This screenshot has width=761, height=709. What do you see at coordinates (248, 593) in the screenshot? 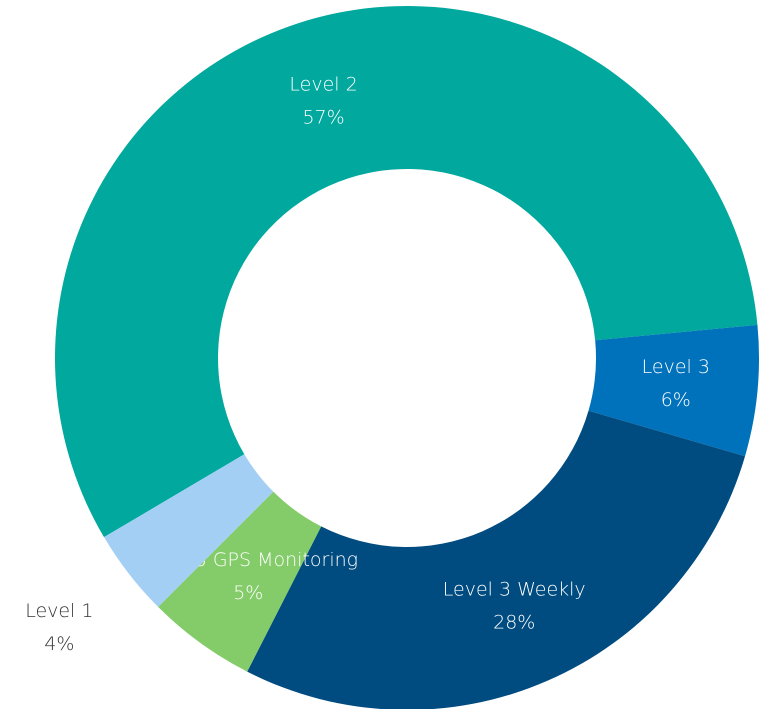
I see `segment-value-label: 5%` at bounding box center [248, 593].